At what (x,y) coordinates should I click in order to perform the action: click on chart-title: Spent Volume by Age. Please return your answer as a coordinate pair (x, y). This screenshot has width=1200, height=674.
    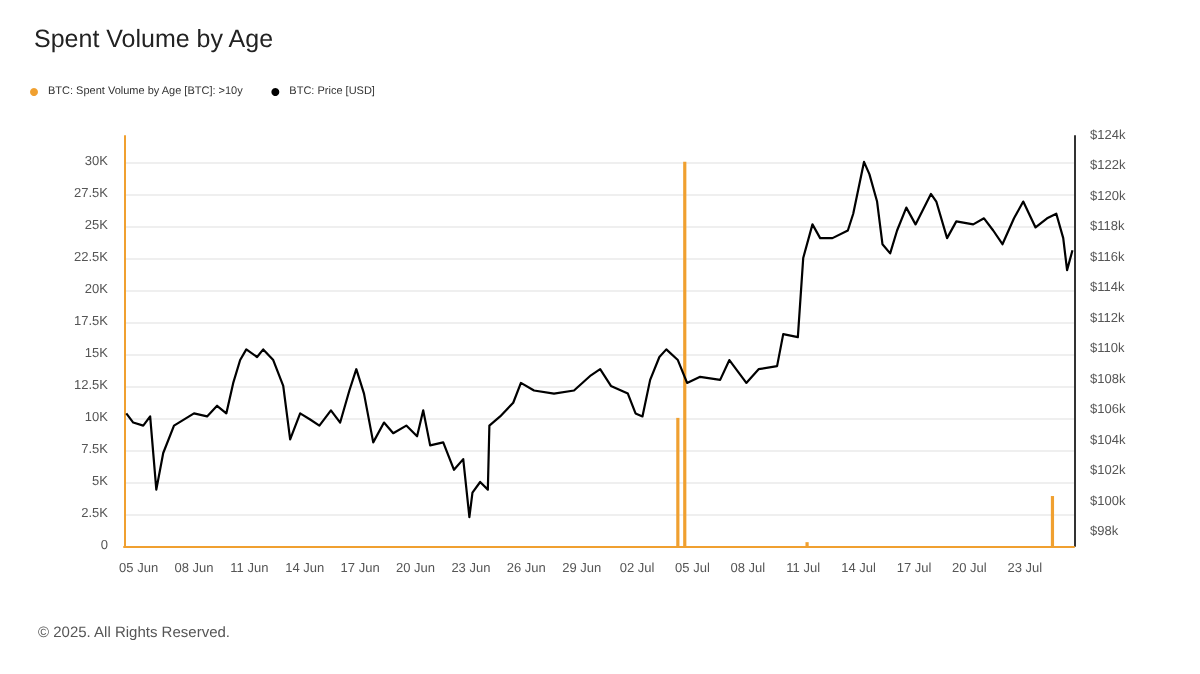
    Looking at the image, I should click on (154, 39).